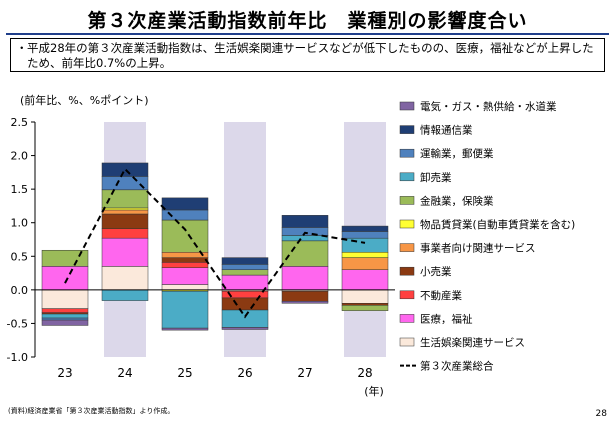  What do you see at coordinates (304, 373) in the screenshot?
I see `x-tick-label-27: 27` at bounding box center [304, 373].